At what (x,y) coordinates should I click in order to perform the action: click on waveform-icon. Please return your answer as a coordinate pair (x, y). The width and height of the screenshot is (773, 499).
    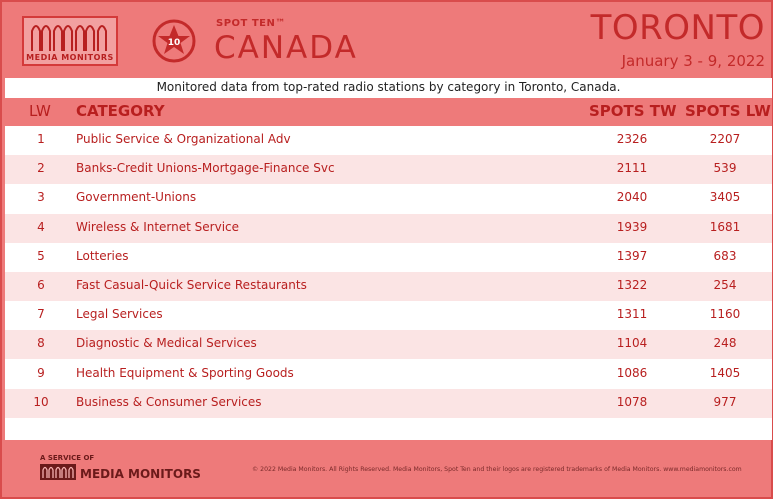
    Looking at the image, I should click on (69, 38).